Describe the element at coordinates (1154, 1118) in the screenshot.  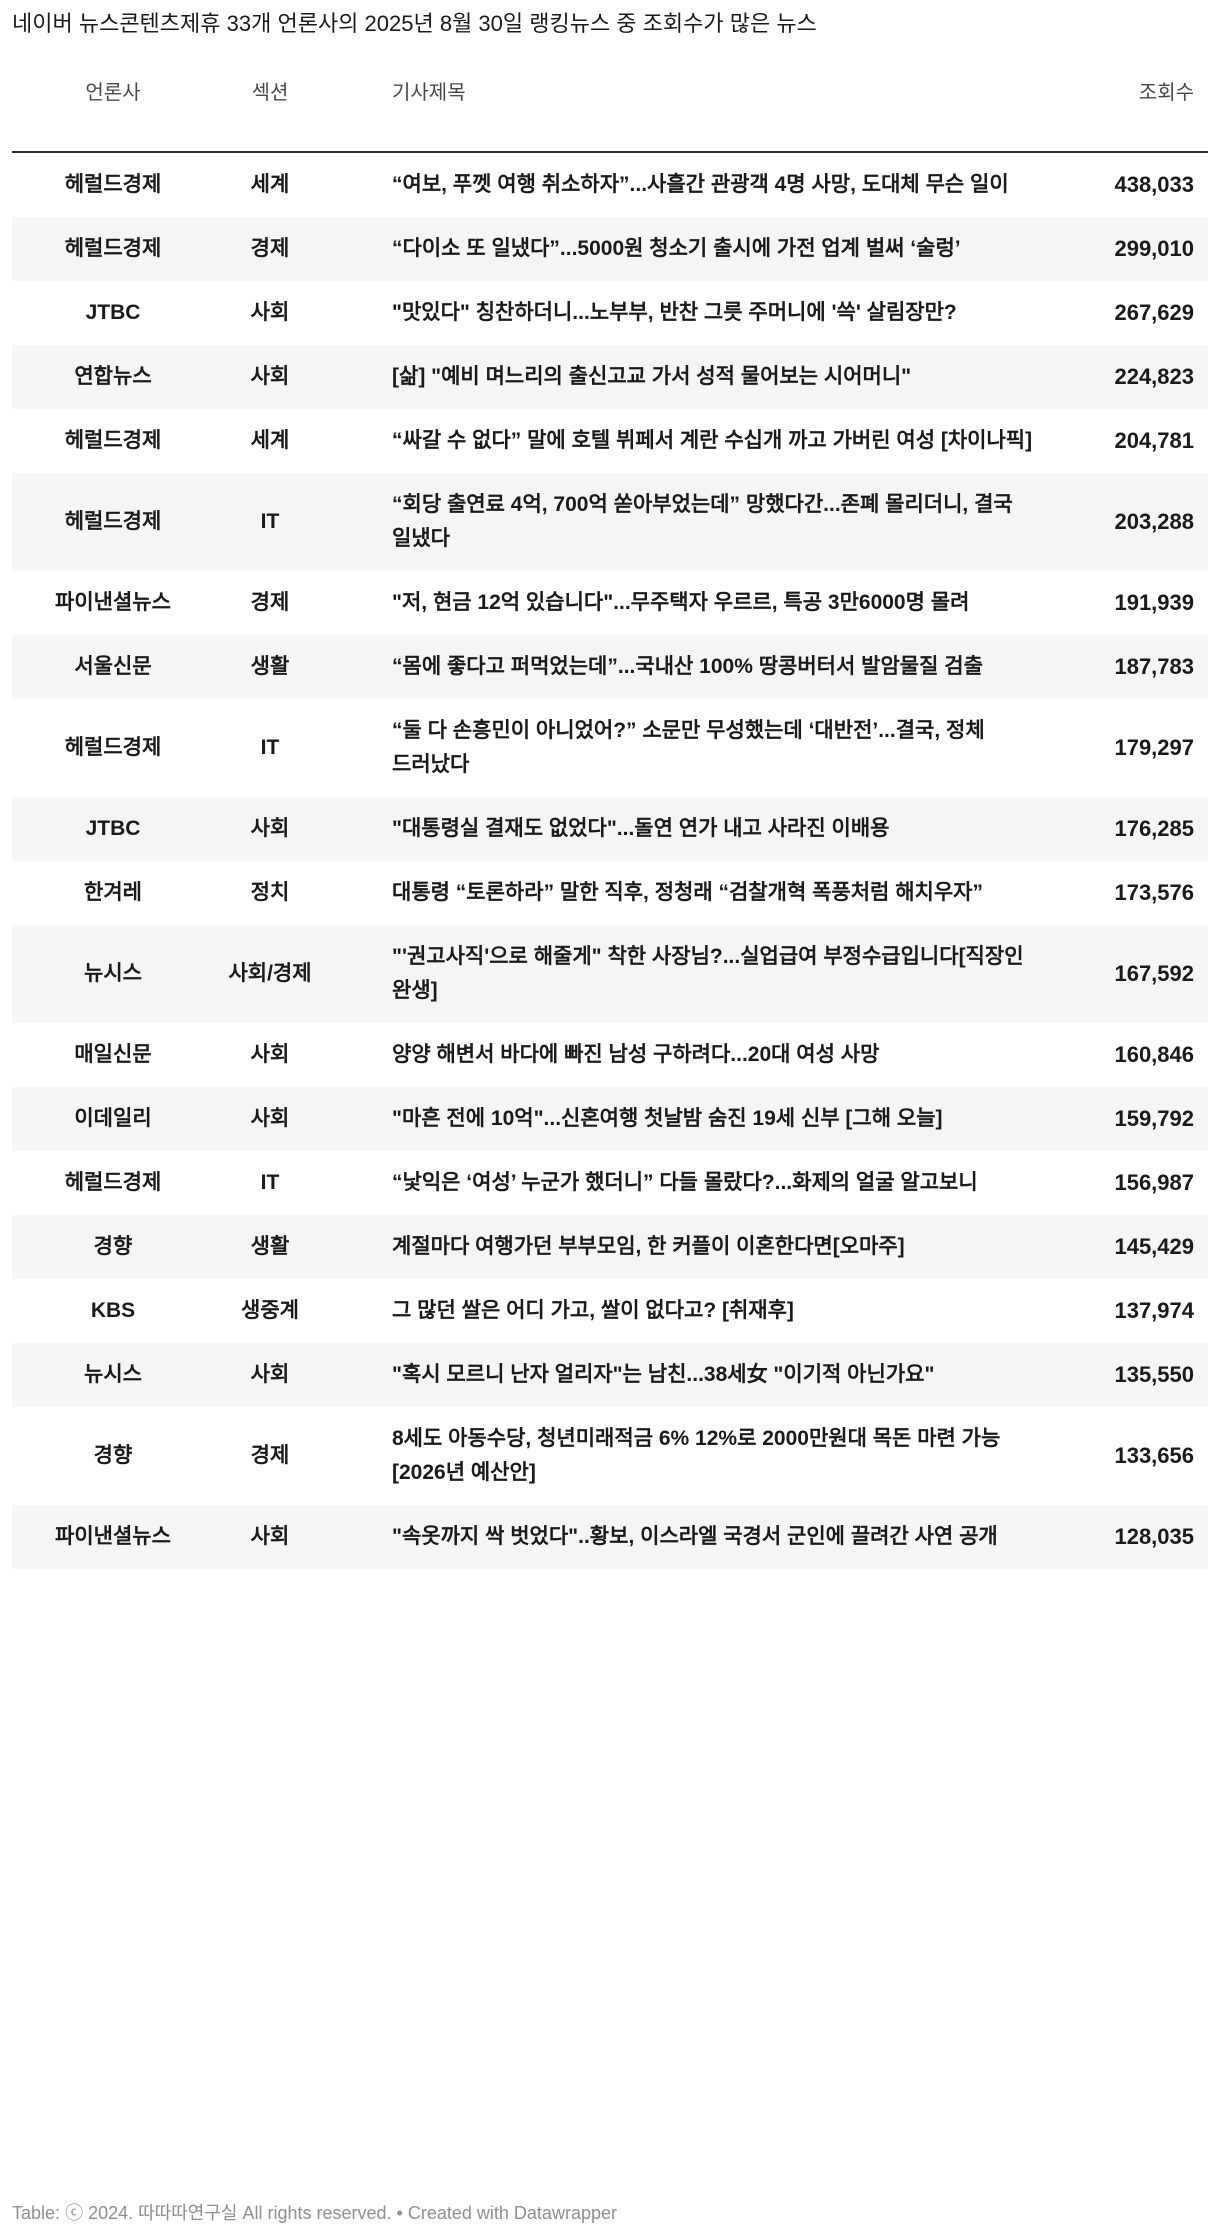
I see `cell-views: 159,792` at that location.